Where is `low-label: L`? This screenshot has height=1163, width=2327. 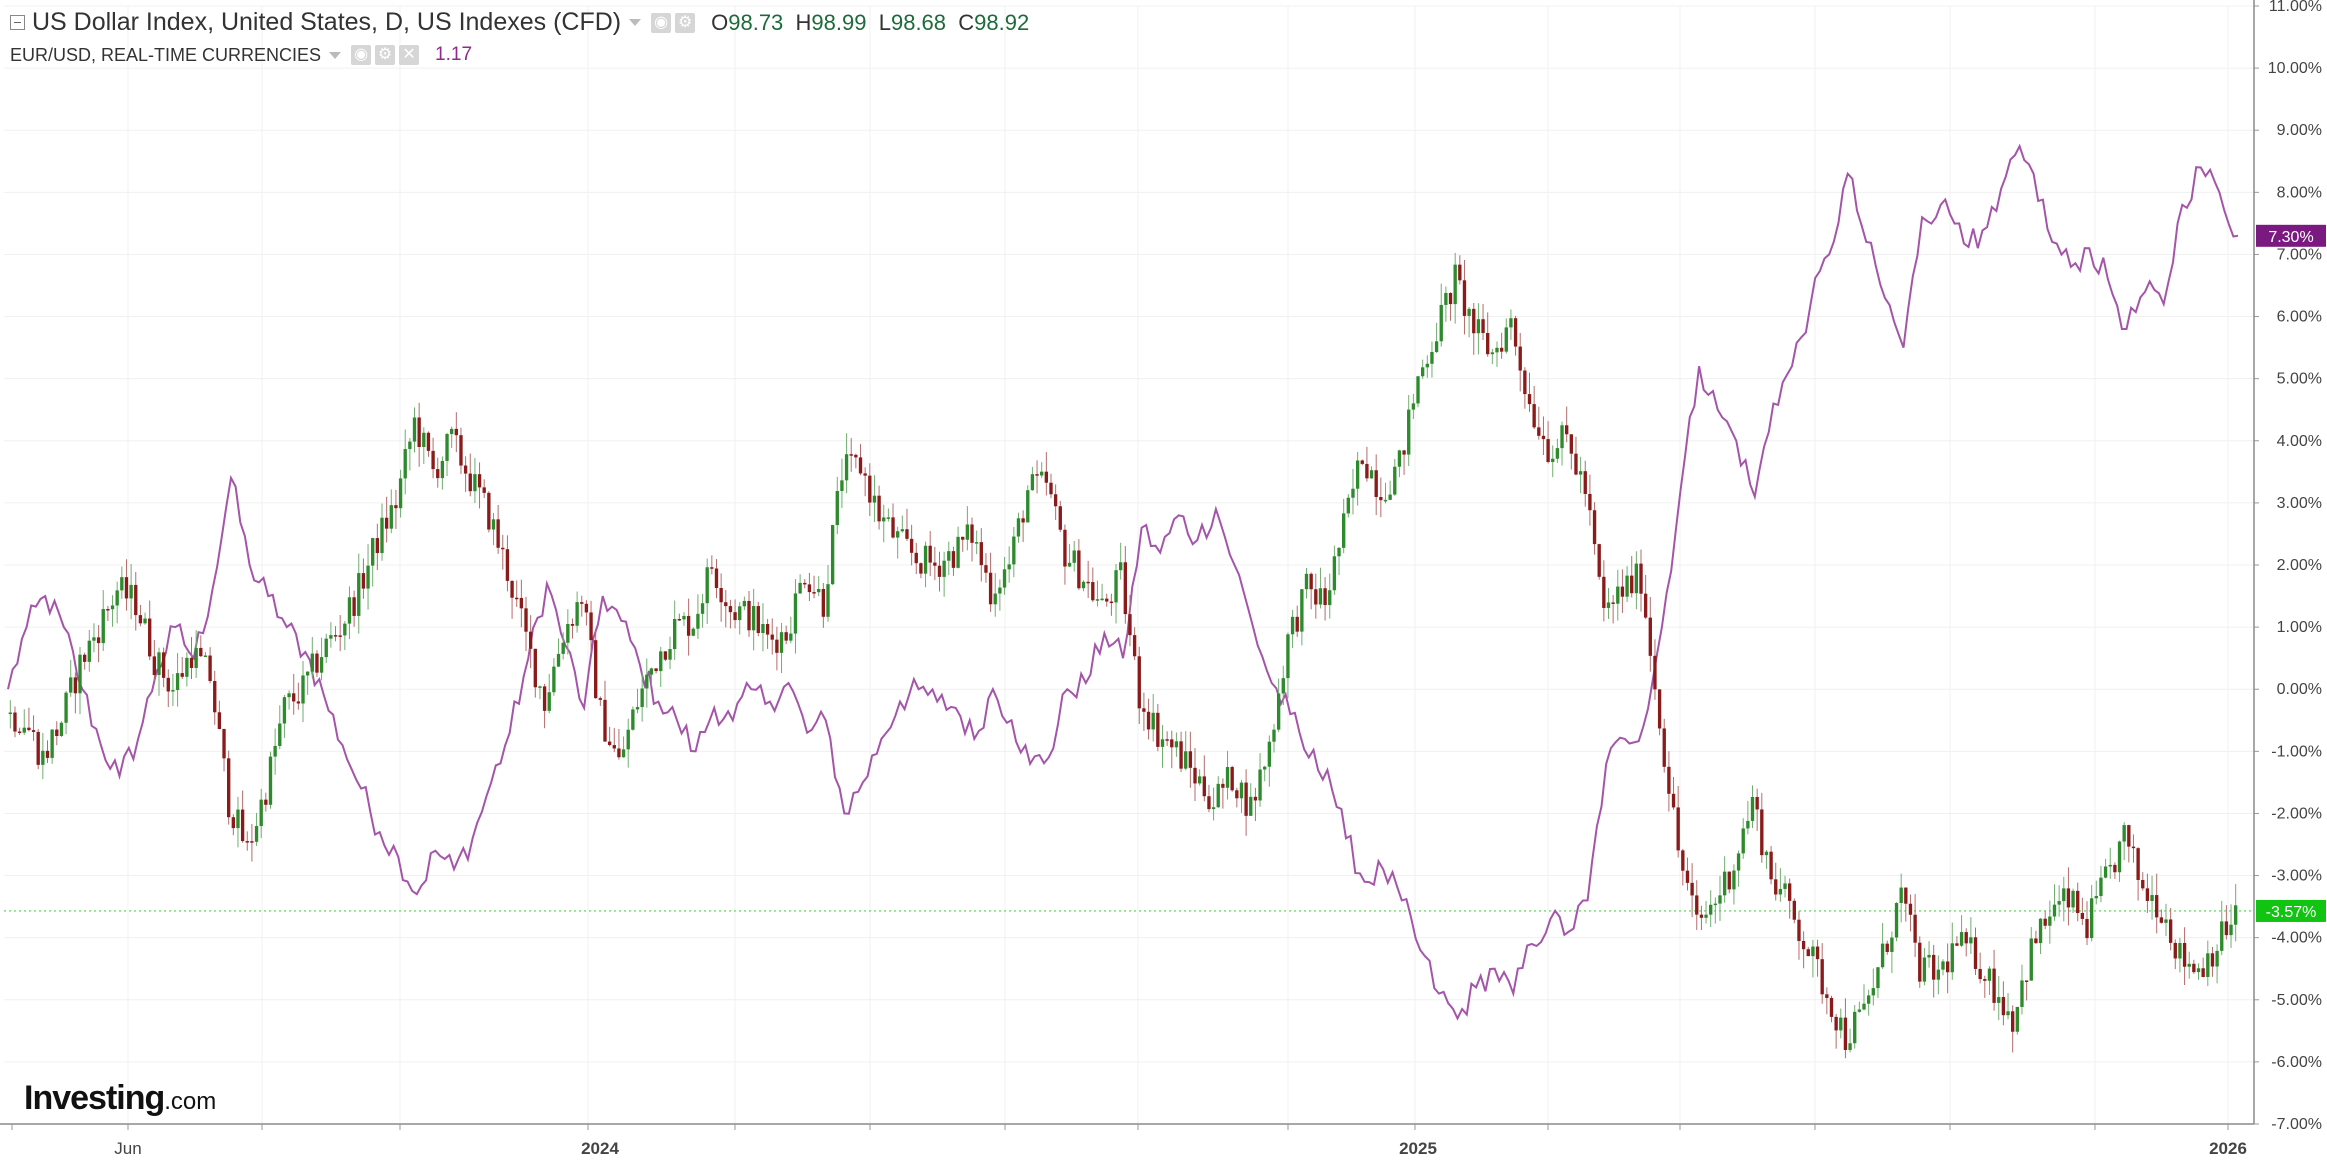
low-label: L is located at coordinates (884, 22).